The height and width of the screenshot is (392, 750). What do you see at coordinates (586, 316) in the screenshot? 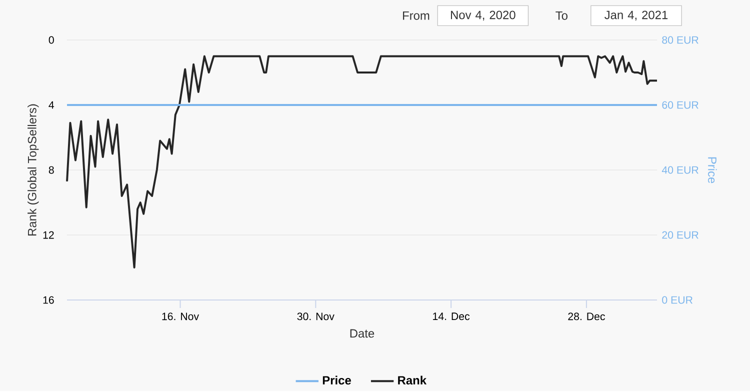
I see `x-tick-label: 28. Dec` at bounding box center [586, 316].